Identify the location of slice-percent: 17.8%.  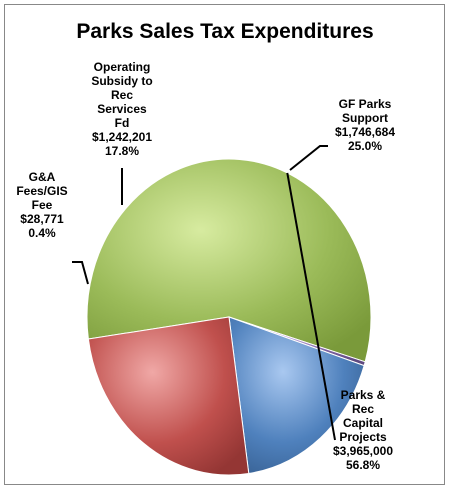
(122, 151).